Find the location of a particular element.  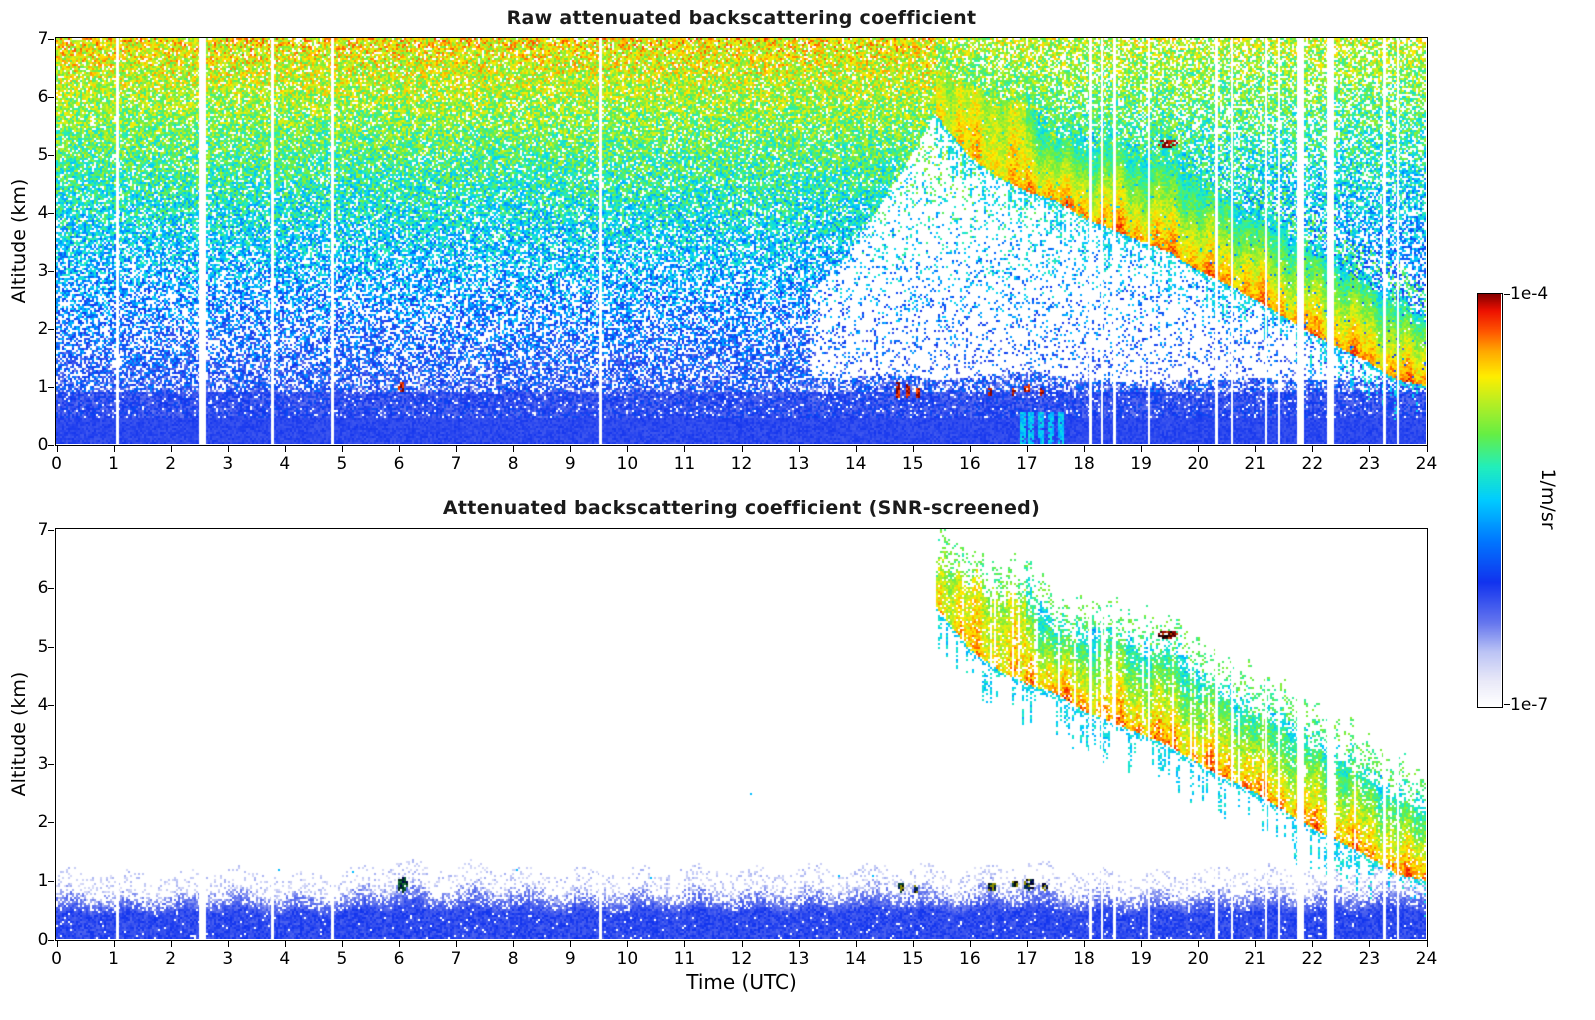

colorbar is located at coordinates (1490, 500).